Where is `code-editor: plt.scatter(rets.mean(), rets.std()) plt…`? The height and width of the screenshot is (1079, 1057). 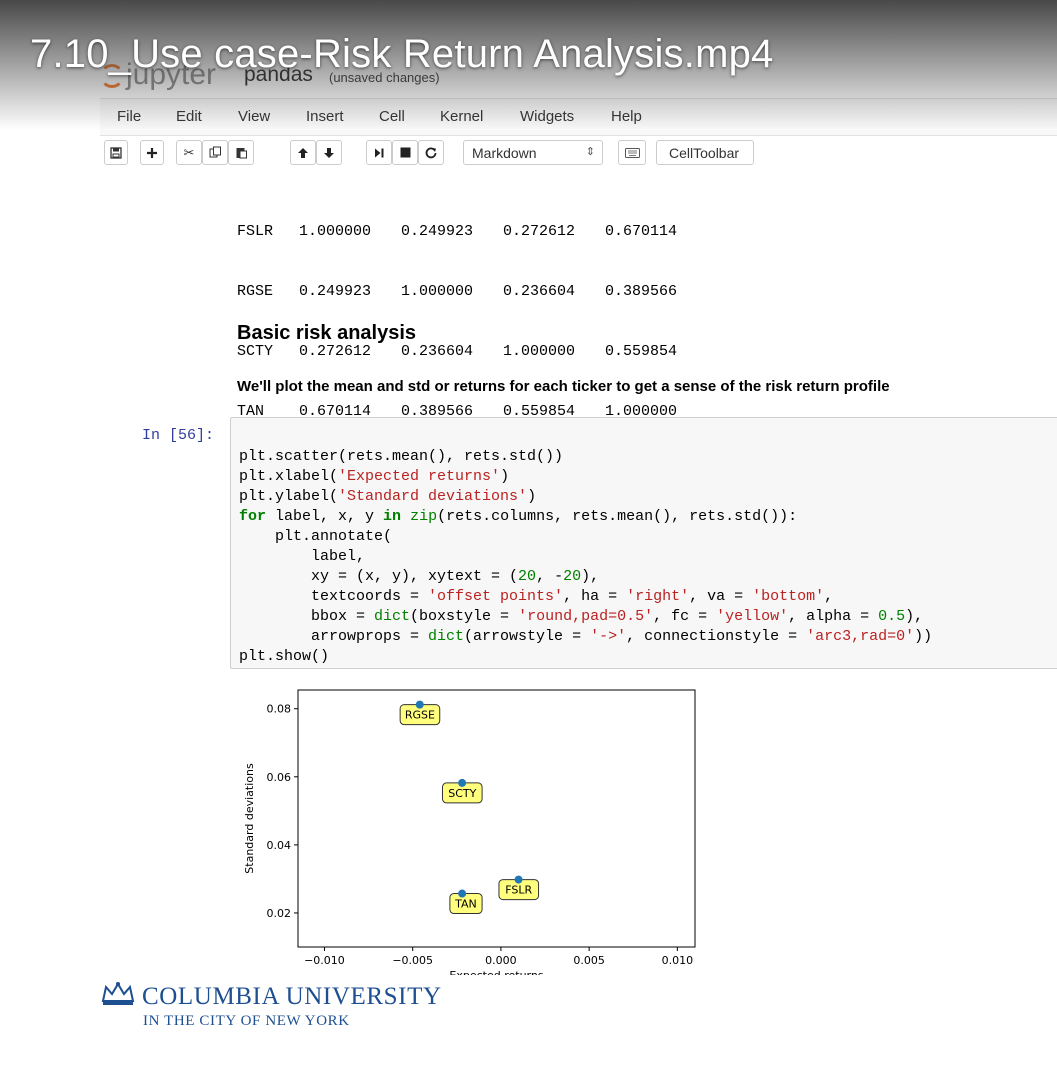 code-editor: plt.scatter(rets.mean(), rets.std()) plt… is located at coordinates (585, 547).